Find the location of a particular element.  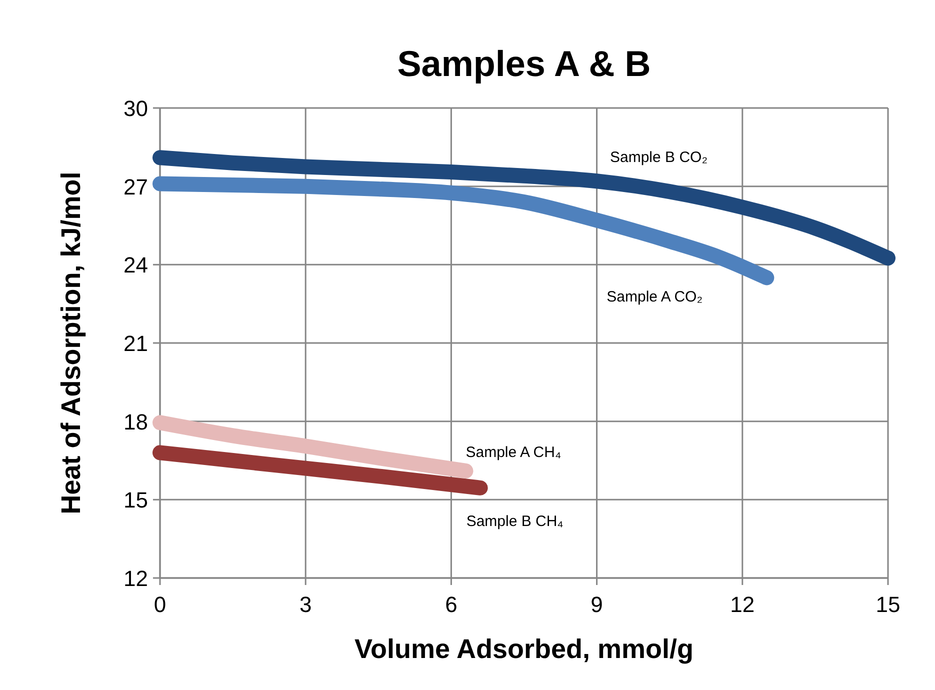

x-tick-label: 12 is located at coordinates (742, 604).